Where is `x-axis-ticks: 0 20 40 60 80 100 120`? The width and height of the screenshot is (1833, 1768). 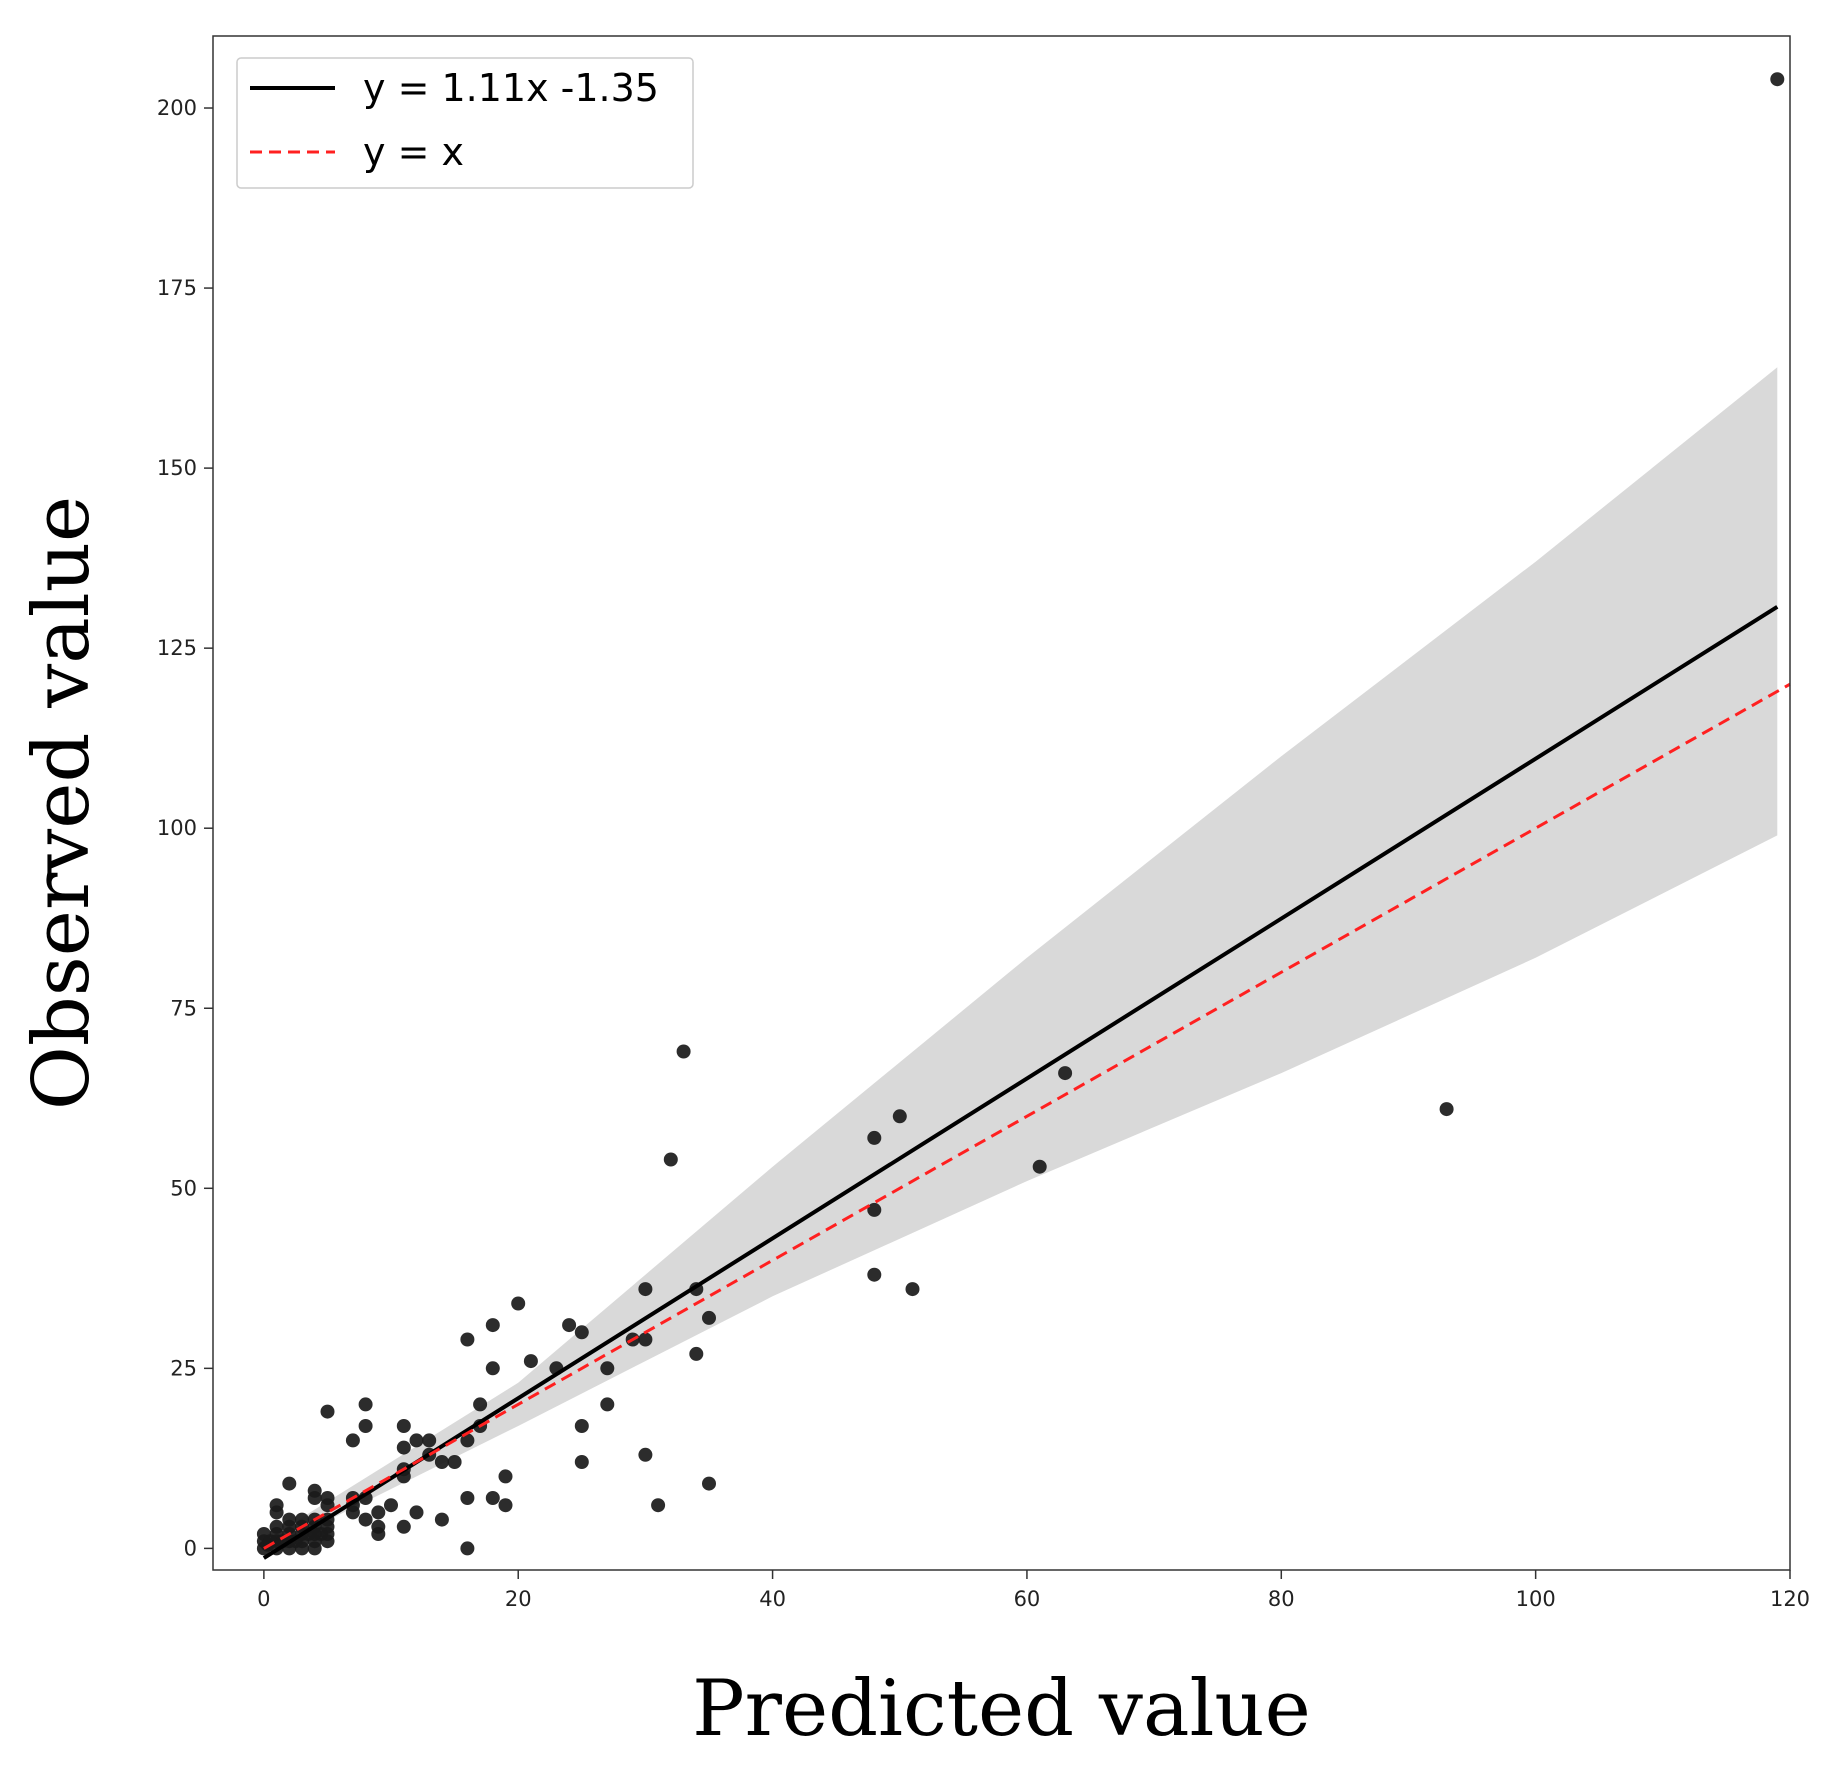 x-axis-ticks: 0 20 40 60 80 100 120 is located at coordinates (1033, 1590).